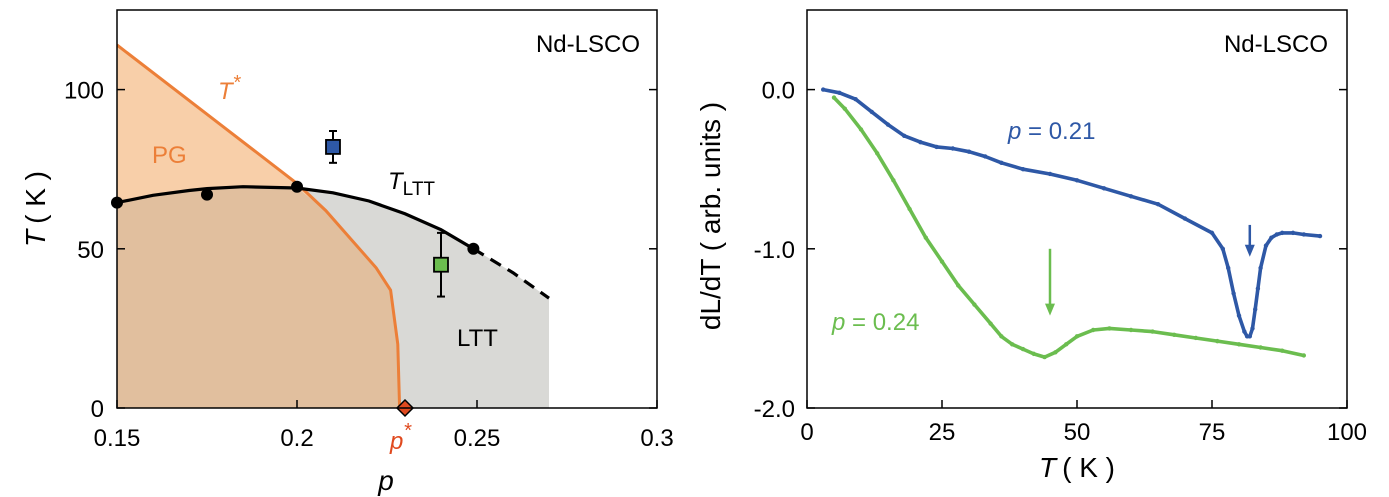  Describe the element at coordinates (875, 322) in the screenshot. I see `series-label-p024: p = 0.24` at that location.